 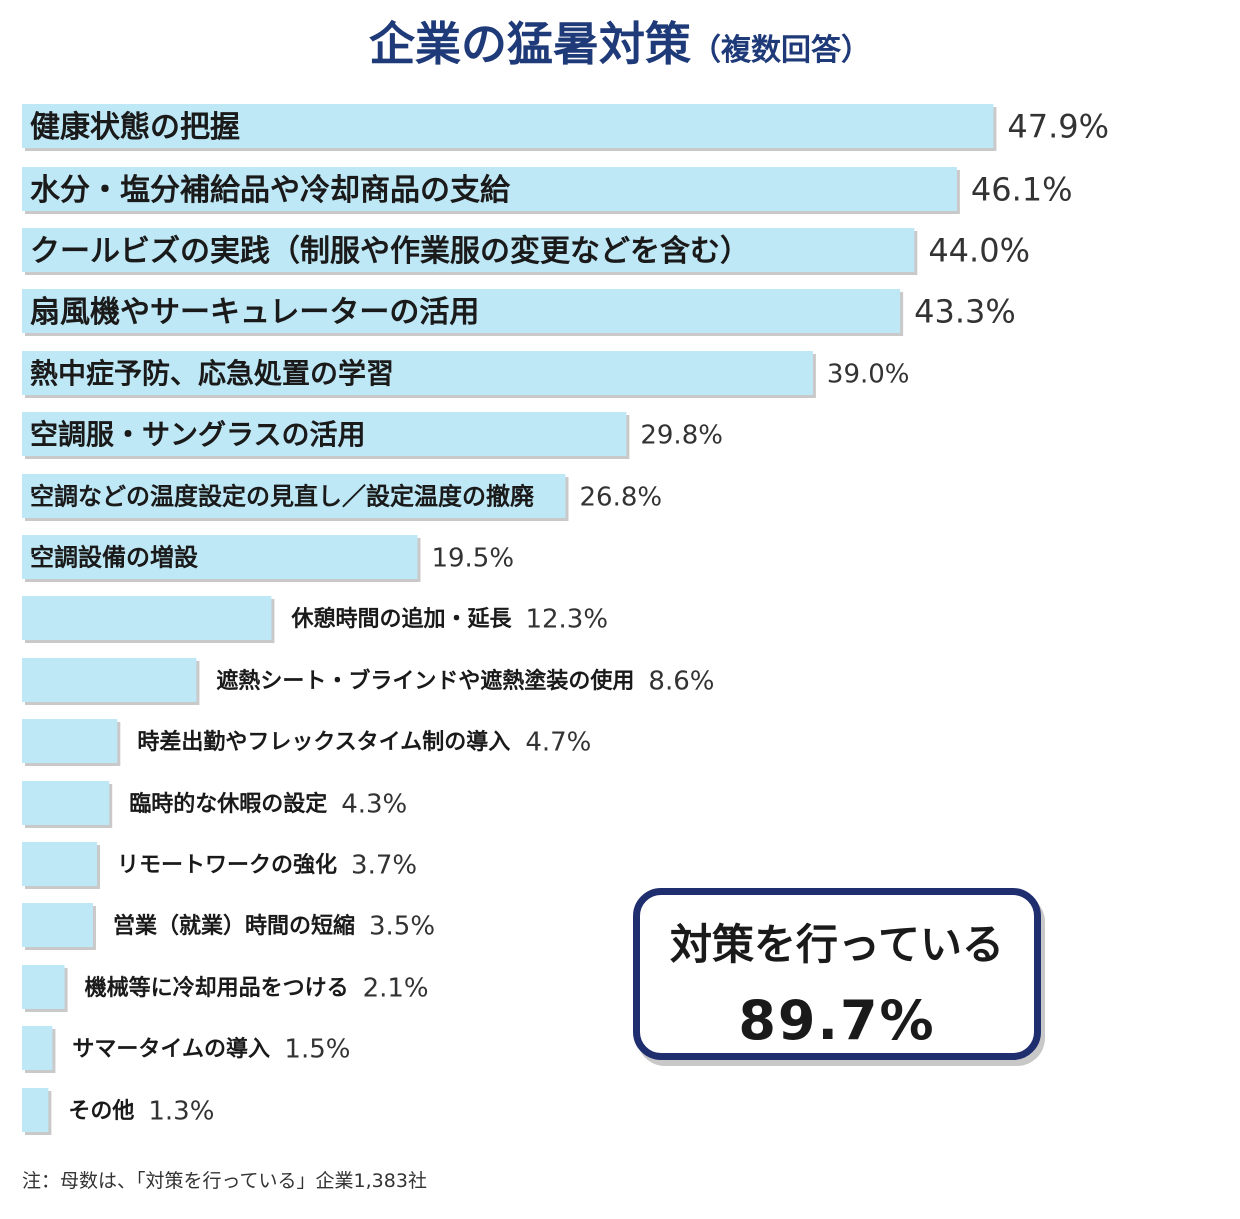 I want to click on value-label: 47.9%, so click(x=1058, y=127).